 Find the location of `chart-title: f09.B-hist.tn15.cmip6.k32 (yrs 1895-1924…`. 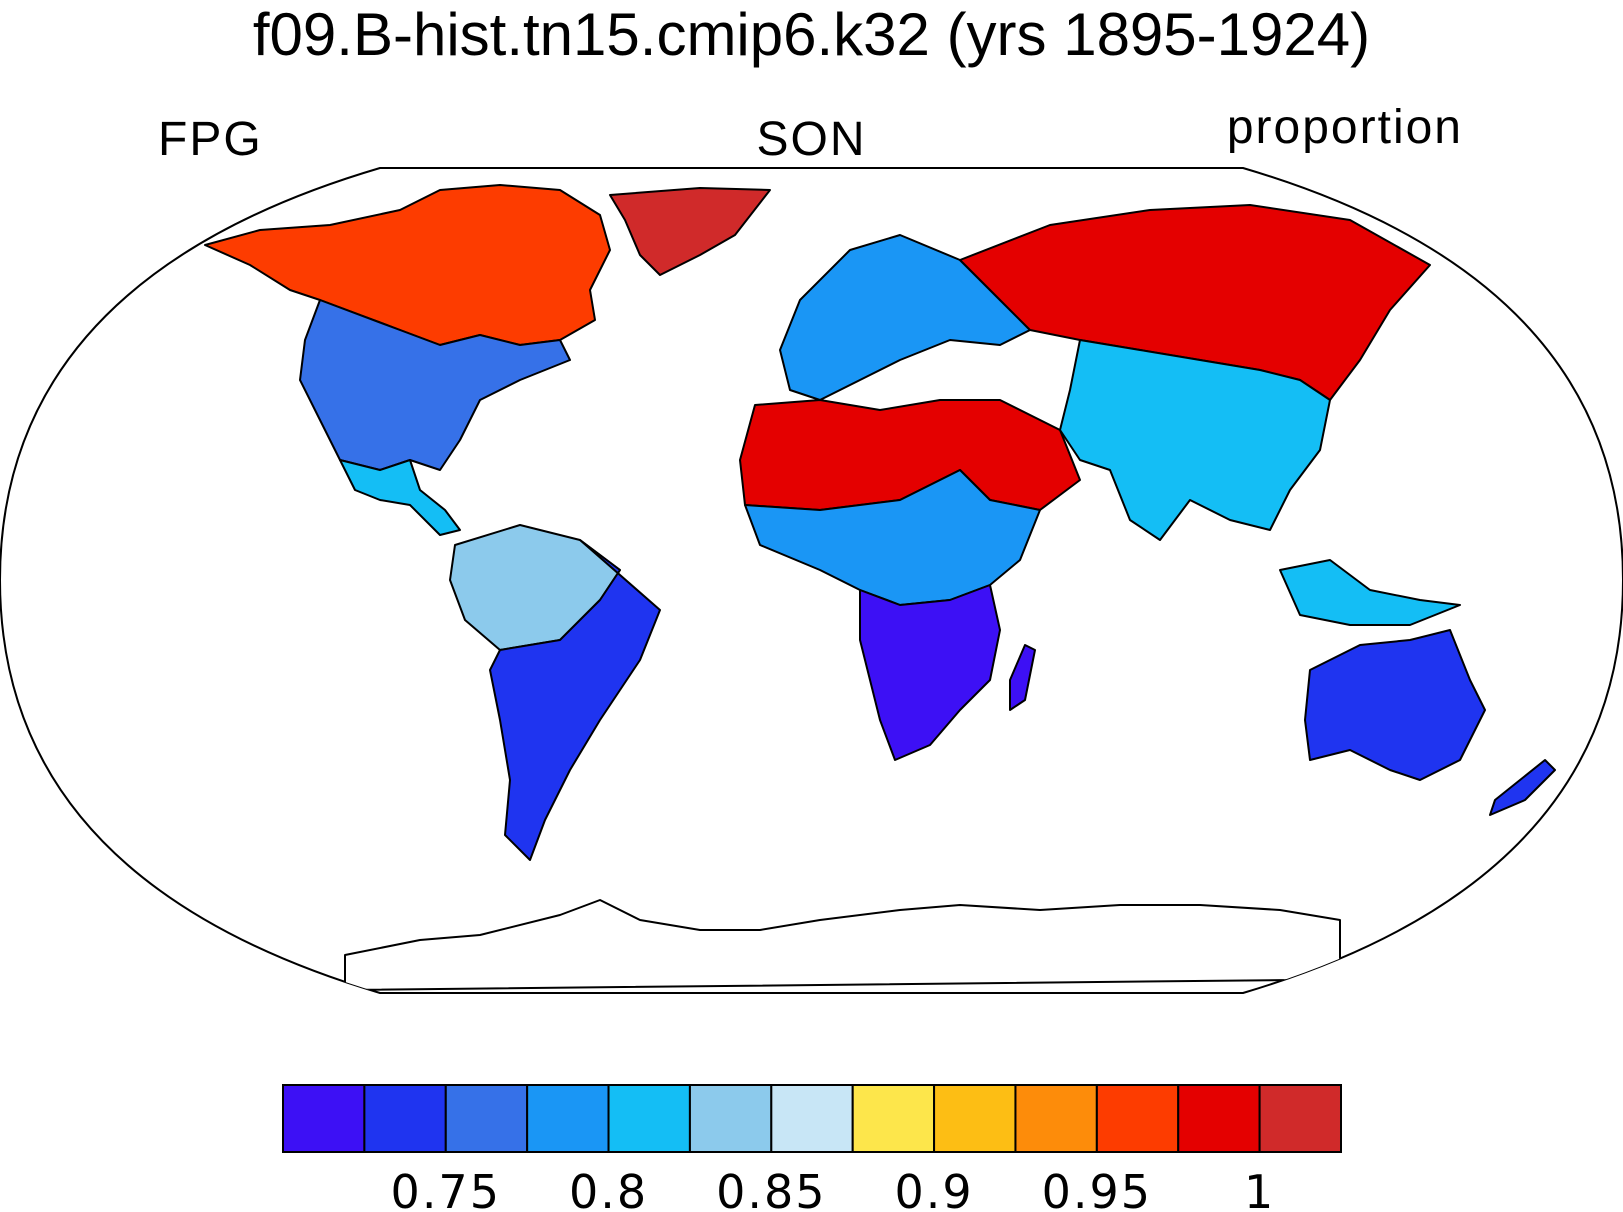

chart-title: f09.B-hist.tn15.cmip6.k32 (yrs 1895-1924… is located at coordinates (811, 34).